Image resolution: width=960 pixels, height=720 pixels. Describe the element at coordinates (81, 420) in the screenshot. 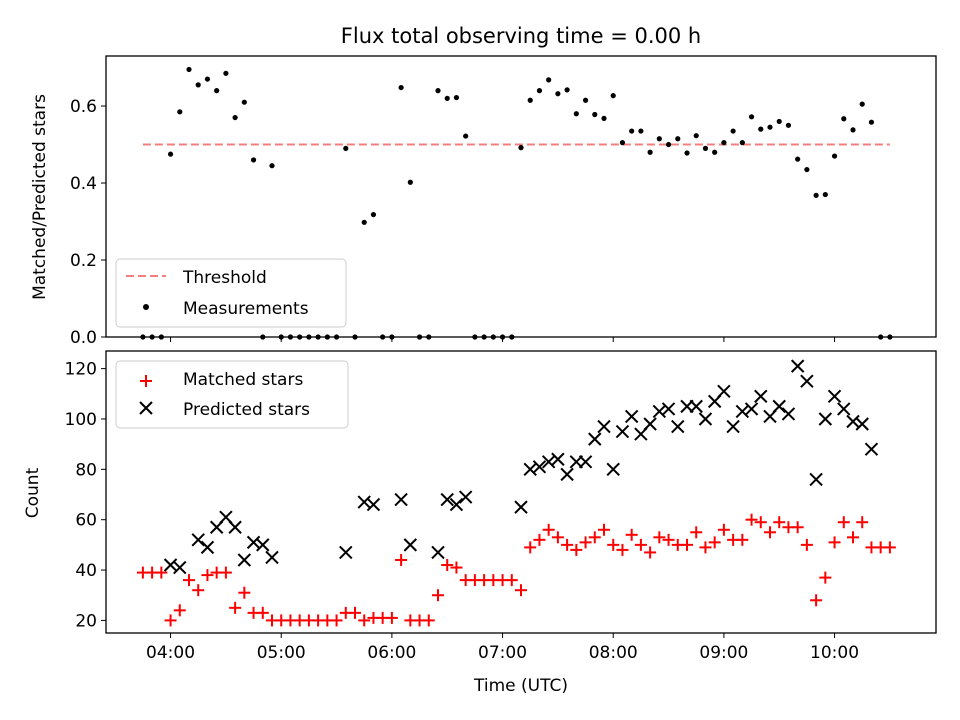

I see `count-y-tick-label: 100` at that location.